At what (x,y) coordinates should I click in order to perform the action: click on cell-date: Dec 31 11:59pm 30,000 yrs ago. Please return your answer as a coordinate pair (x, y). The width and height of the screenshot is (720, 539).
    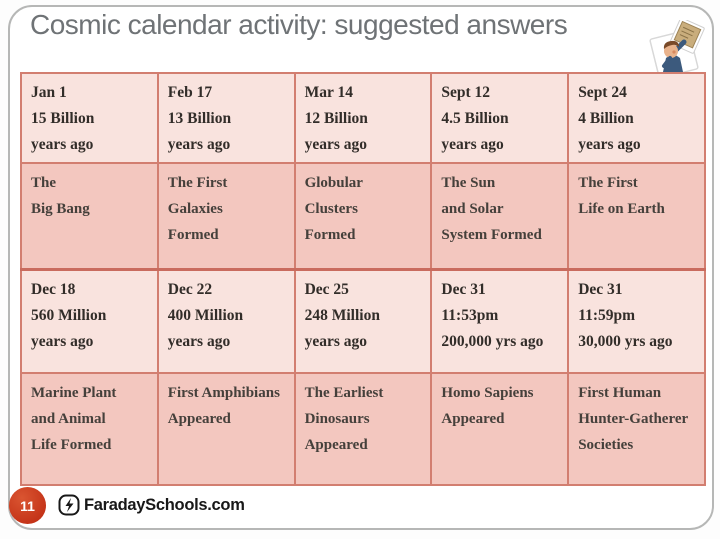
    Looking at the image, I should click on (636, 320).